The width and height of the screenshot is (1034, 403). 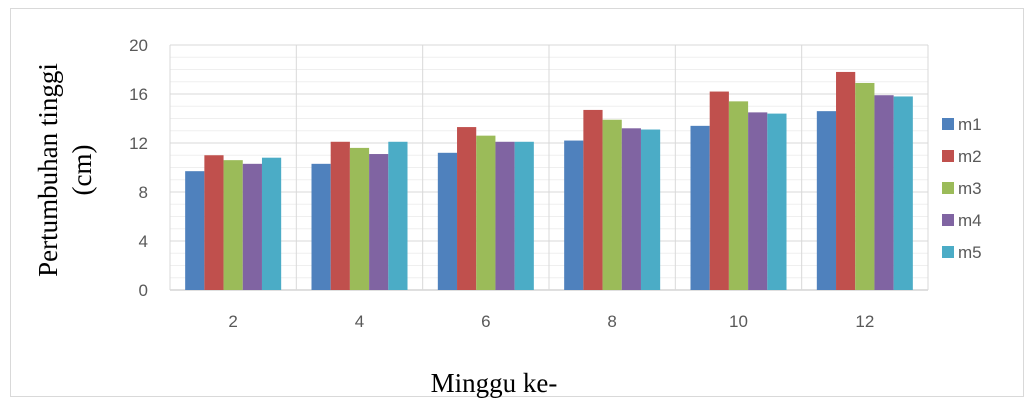 What do you see at coordinates (485, 321) in the screenshot?
I see `x-tick-label: 6` at bounding box center [485, 321].